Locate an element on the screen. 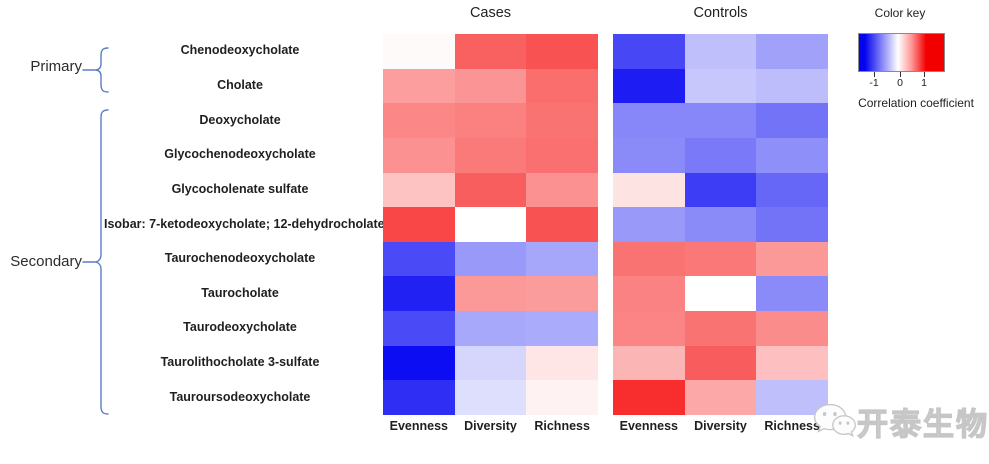 The image size is (989, 464). wechat-logo-icon is located at coordinates (834, 420).